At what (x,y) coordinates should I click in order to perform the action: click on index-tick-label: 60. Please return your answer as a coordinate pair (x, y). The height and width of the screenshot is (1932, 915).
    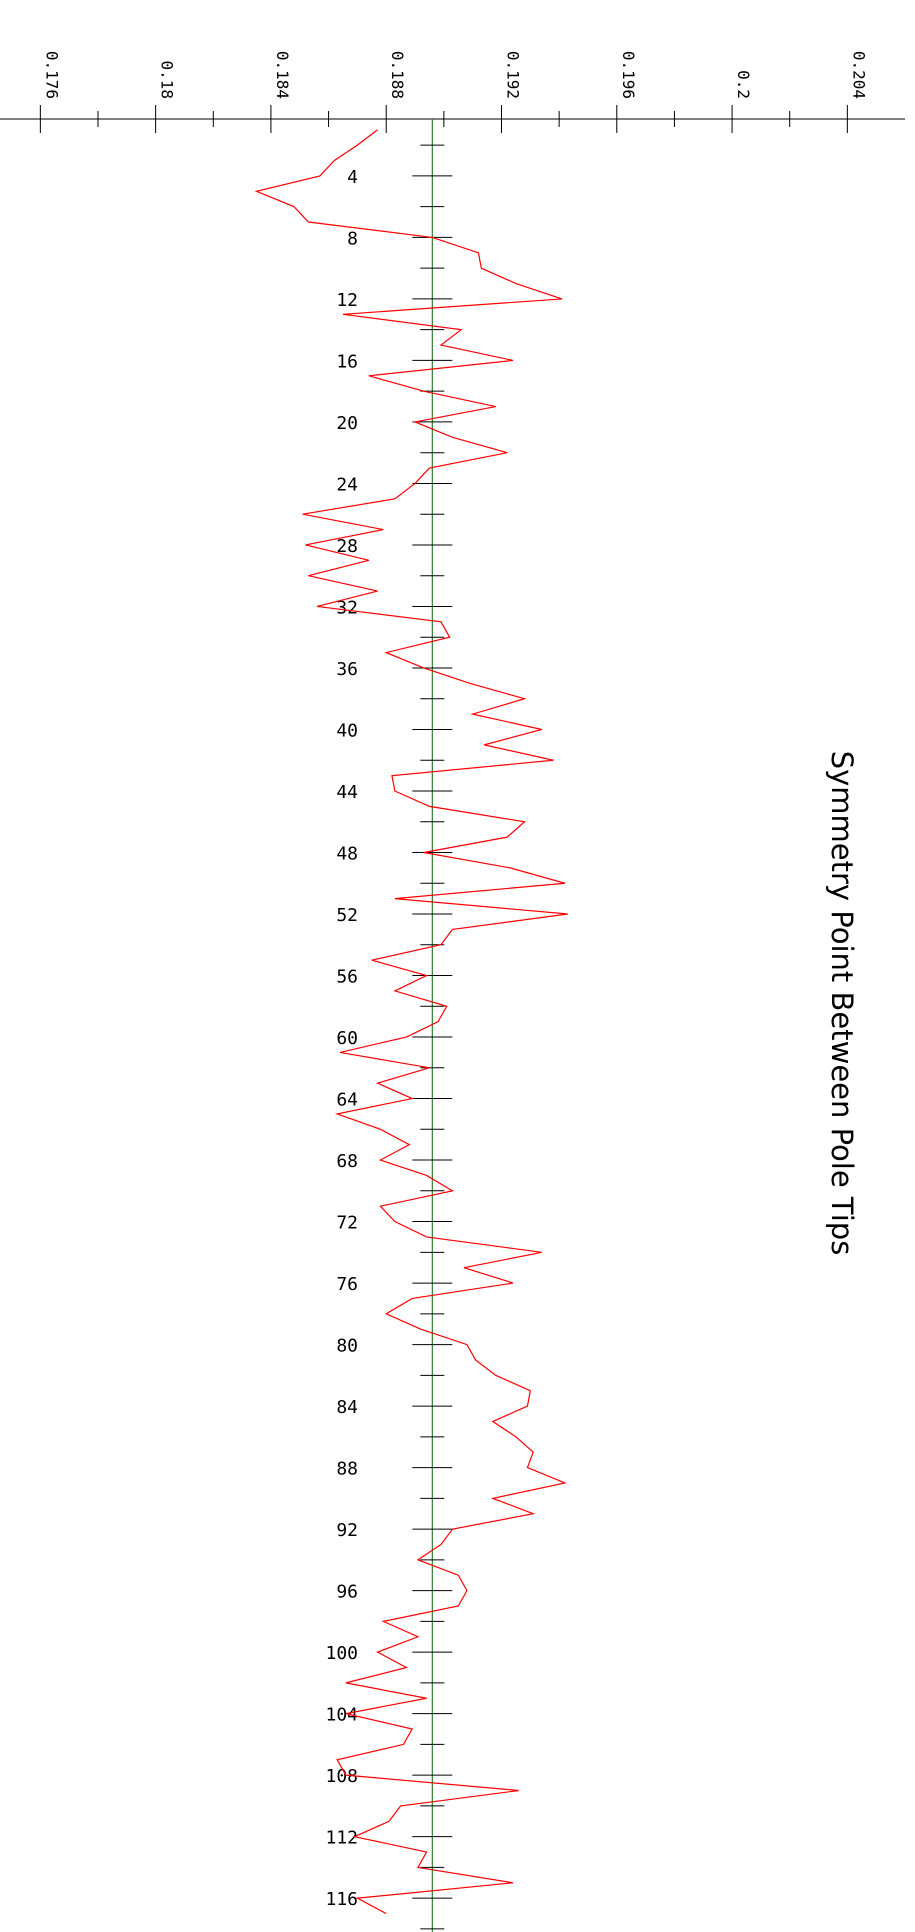
    Looking at the image, I should click on (347, 1038).